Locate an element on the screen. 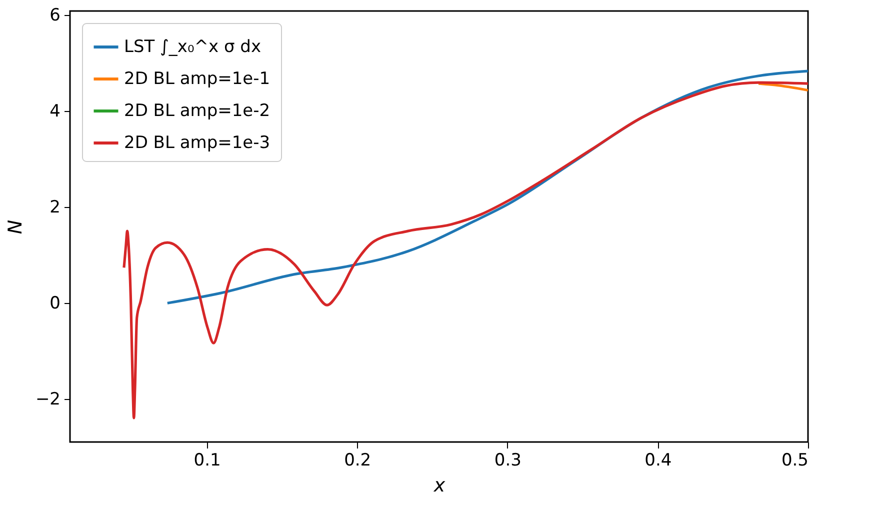 This screenshot has height=527, width=873. x-axis-title: x is located at coordinates (439, 485).